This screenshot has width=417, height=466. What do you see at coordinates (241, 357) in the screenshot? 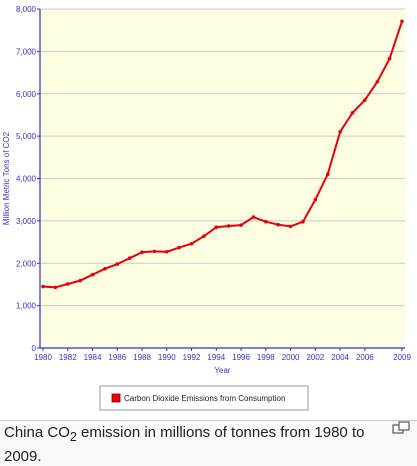
I see `x-tick-label: 1996` at bounding box center [241, 357].